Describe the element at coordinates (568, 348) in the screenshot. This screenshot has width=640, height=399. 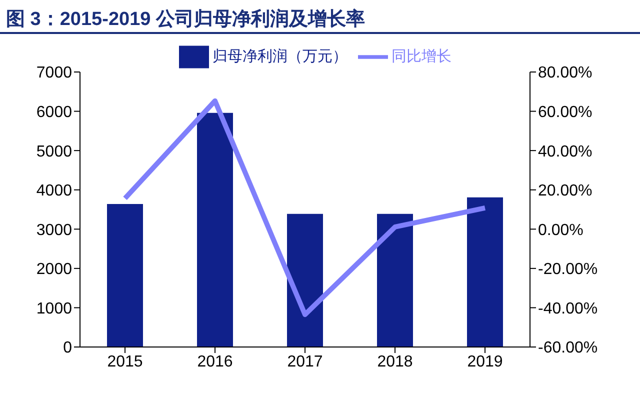
I see `y2-tick-label: -60.00%` at that location.